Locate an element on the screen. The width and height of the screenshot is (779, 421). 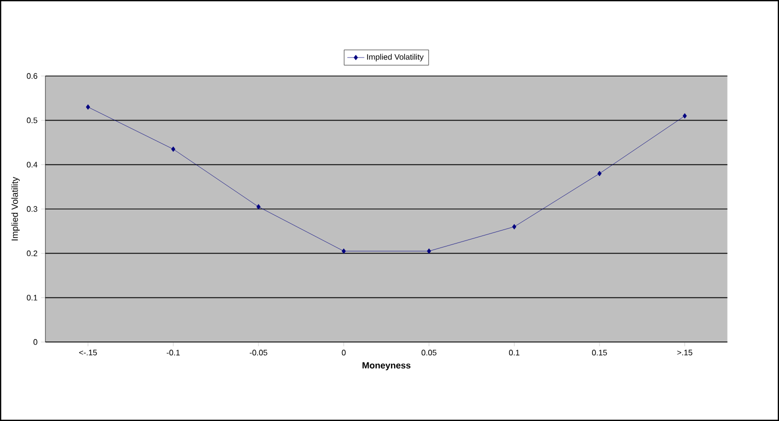
x-axis-title: Moneyness is located at coordinates (386, 366).